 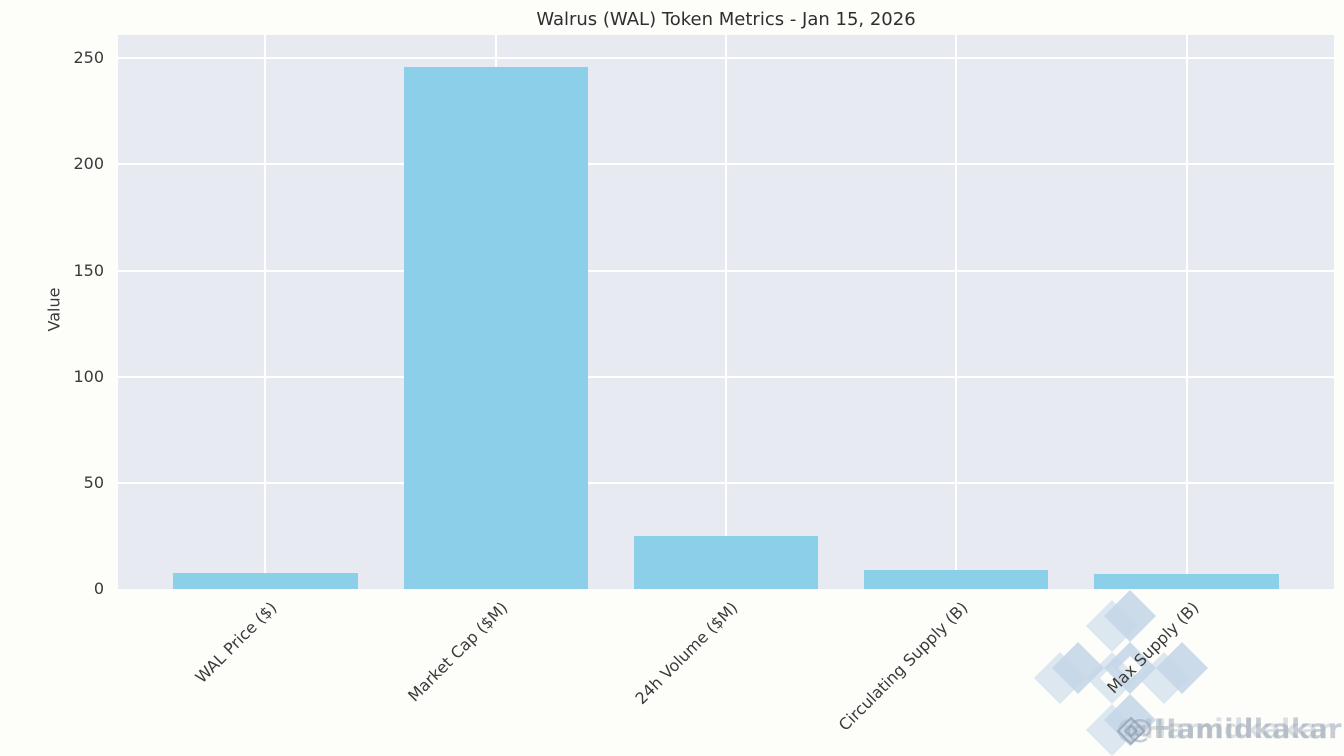 What do you see at coordinates (903, 666) in the screenshot?
I see `x-tick-label-3: Circulating Supply (B)` at bounding box center [903, 666].